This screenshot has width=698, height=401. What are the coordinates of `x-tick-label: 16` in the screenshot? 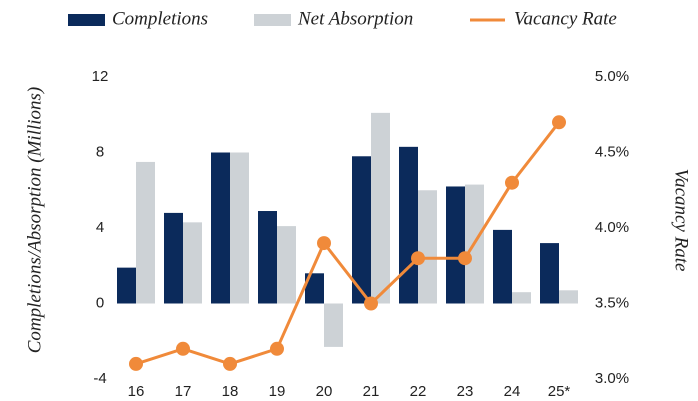 It's located at (136, 391).